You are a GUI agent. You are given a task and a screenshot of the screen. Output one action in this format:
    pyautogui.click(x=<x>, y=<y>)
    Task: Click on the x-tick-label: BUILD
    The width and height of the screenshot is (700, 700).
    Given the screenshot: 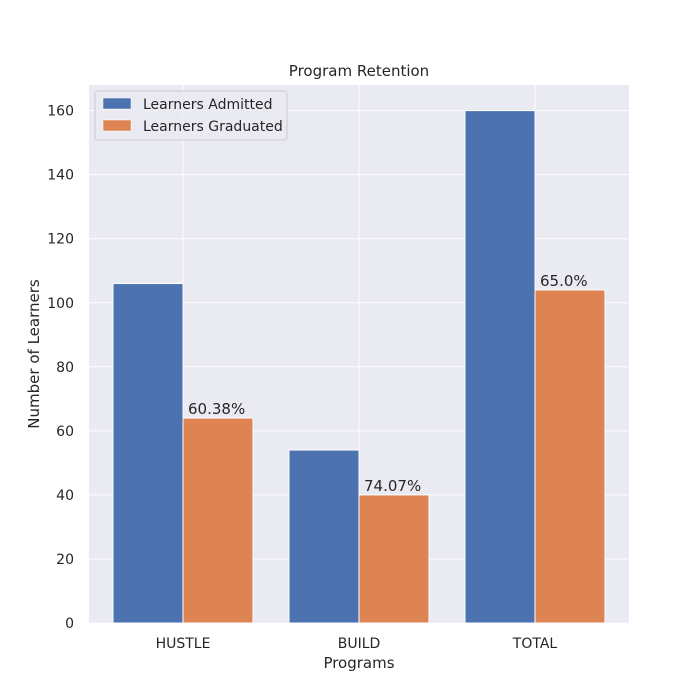 What is the action you would take?
    pyautogui.click(x=359, y=644)
    